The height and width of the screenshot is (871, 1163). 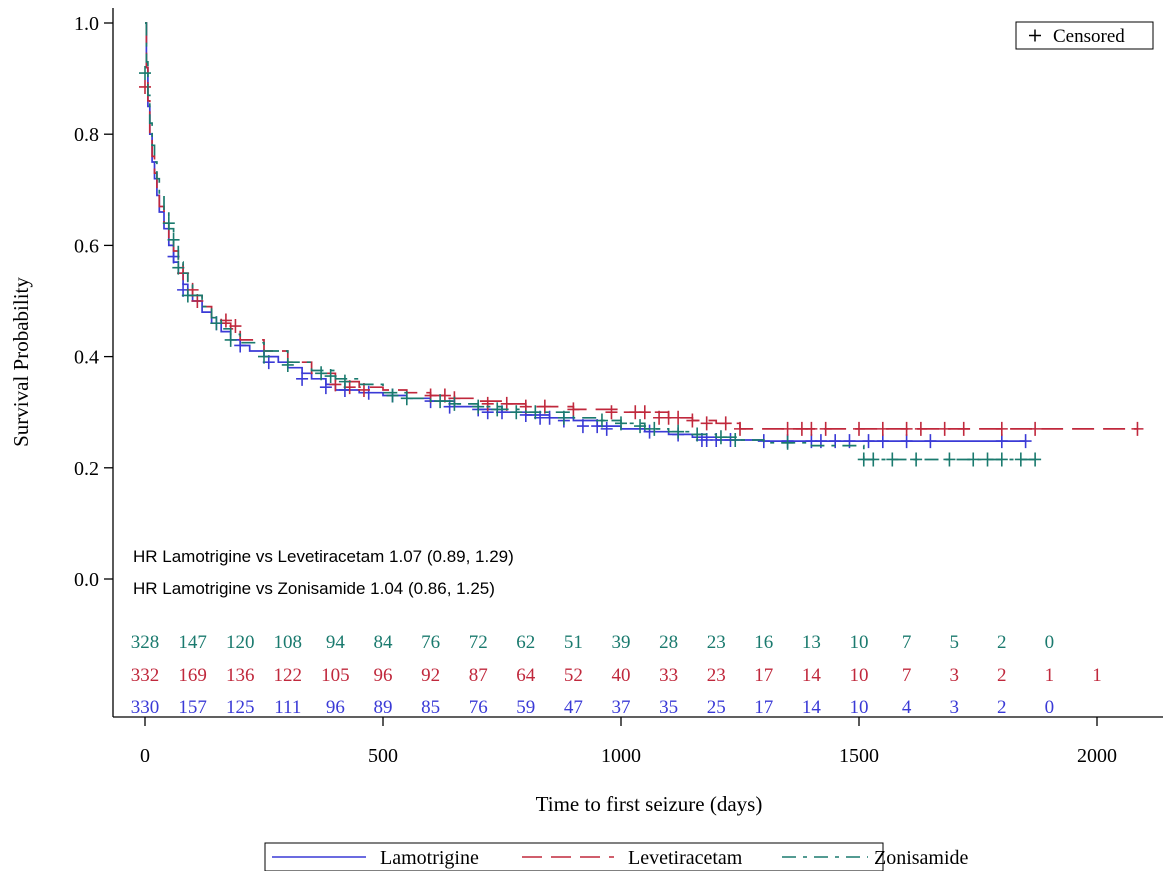 I want to click on censored-marker-icon, so click(x=1035, y=35).